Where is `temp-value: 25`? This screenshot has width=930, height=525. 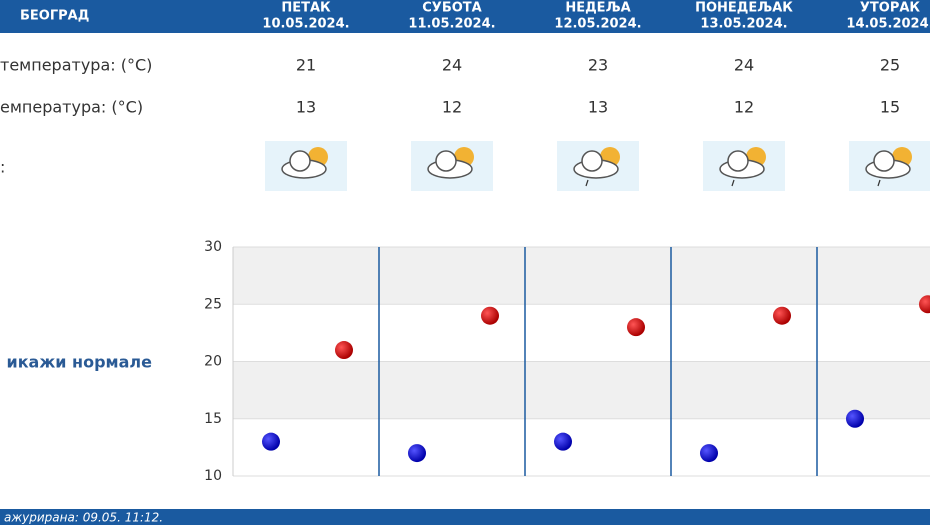 temp-value: 25 is located at coordinates (890, 65).